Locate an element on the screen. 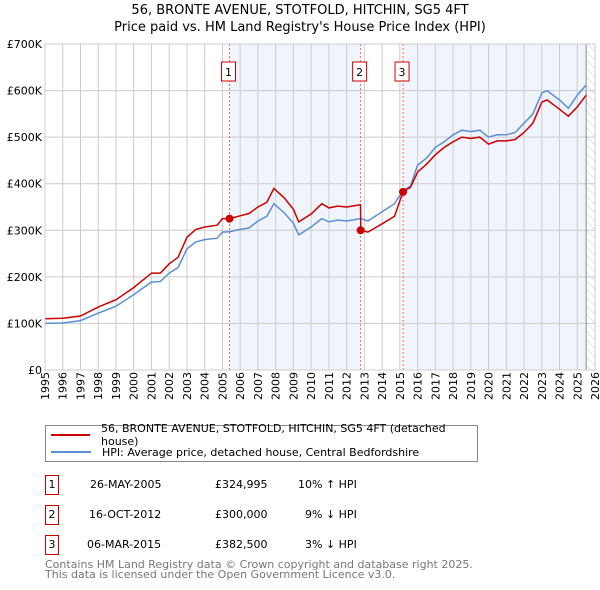 The image size is (600, 590). x-tick-label: 2013 is located at coordinates (364, 386).